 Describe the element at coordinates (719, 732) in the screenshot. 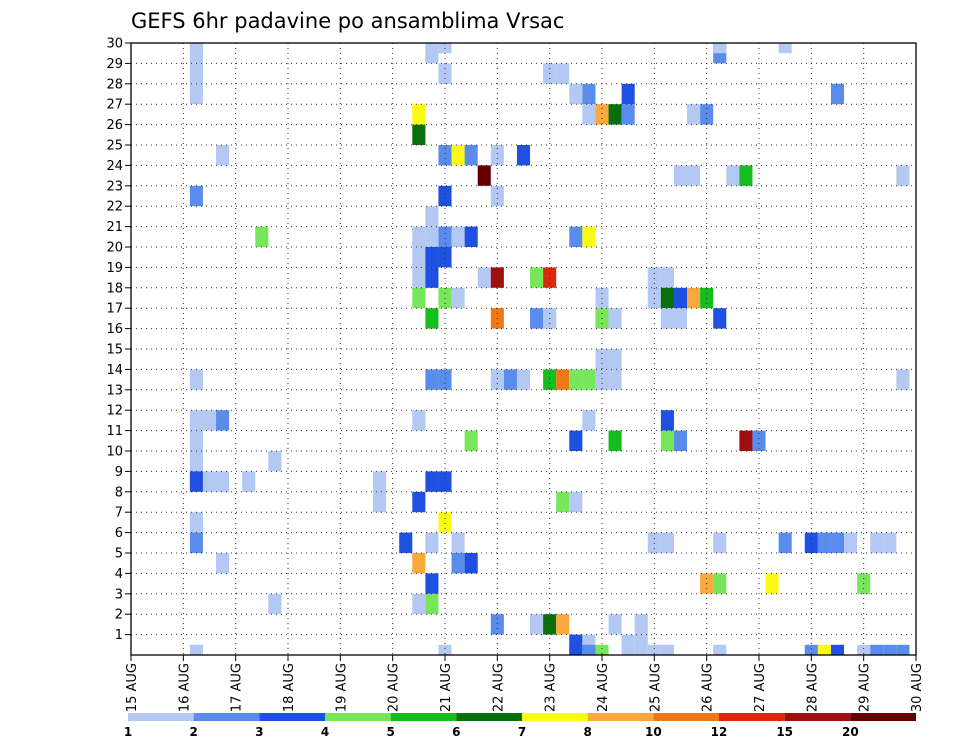

I see `legend-label: 12` at that location.